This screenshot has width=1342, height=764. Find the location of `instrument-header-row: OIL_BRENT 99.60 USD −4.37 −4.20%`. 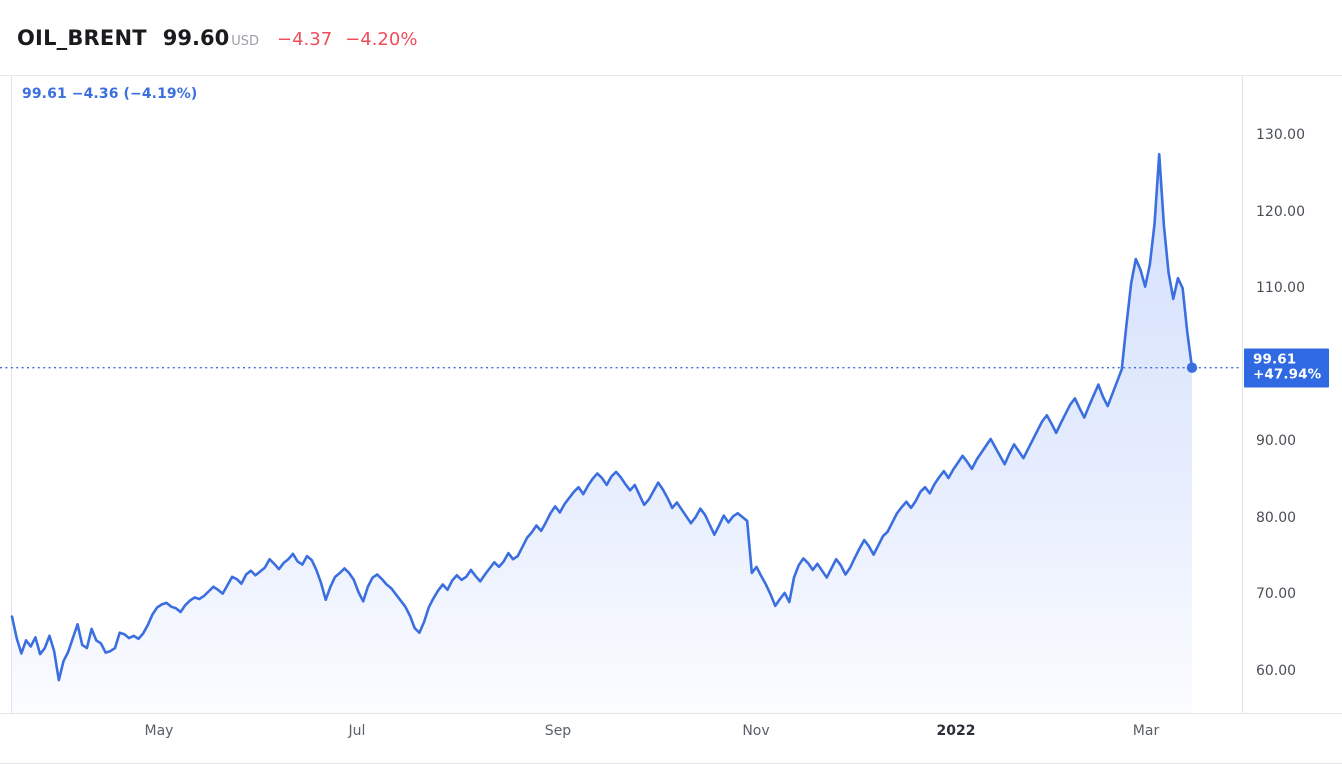

instrument-header-row: OIL_BRENT 99.60 USD −4.37 −4.20% is located at coordinates (217, 38).